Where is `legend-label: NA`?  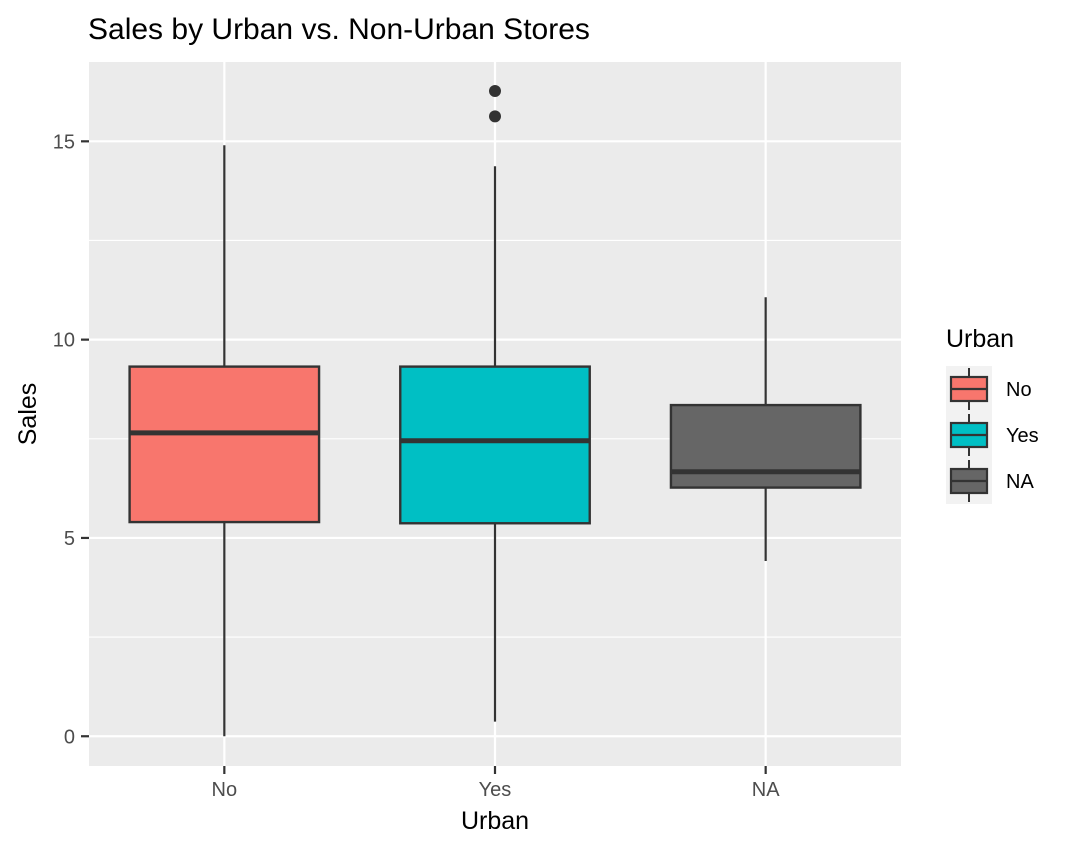 legend-label: NA is located at coordinates (1020, 482).